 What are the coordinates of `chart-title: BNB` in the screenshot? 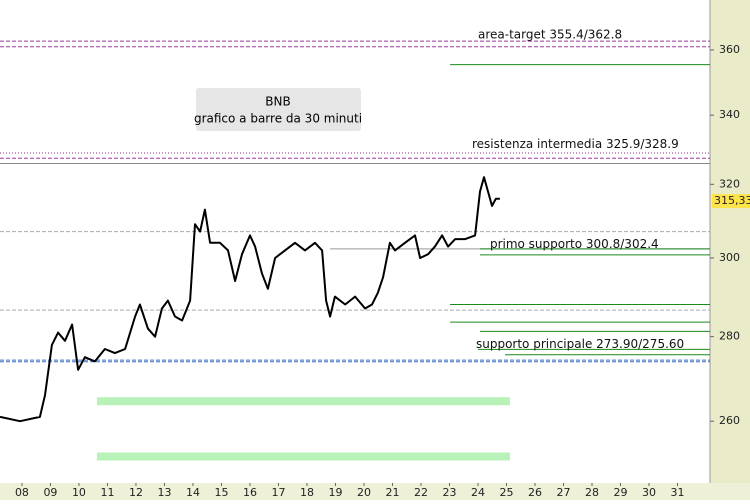 It's located at (277, 102).